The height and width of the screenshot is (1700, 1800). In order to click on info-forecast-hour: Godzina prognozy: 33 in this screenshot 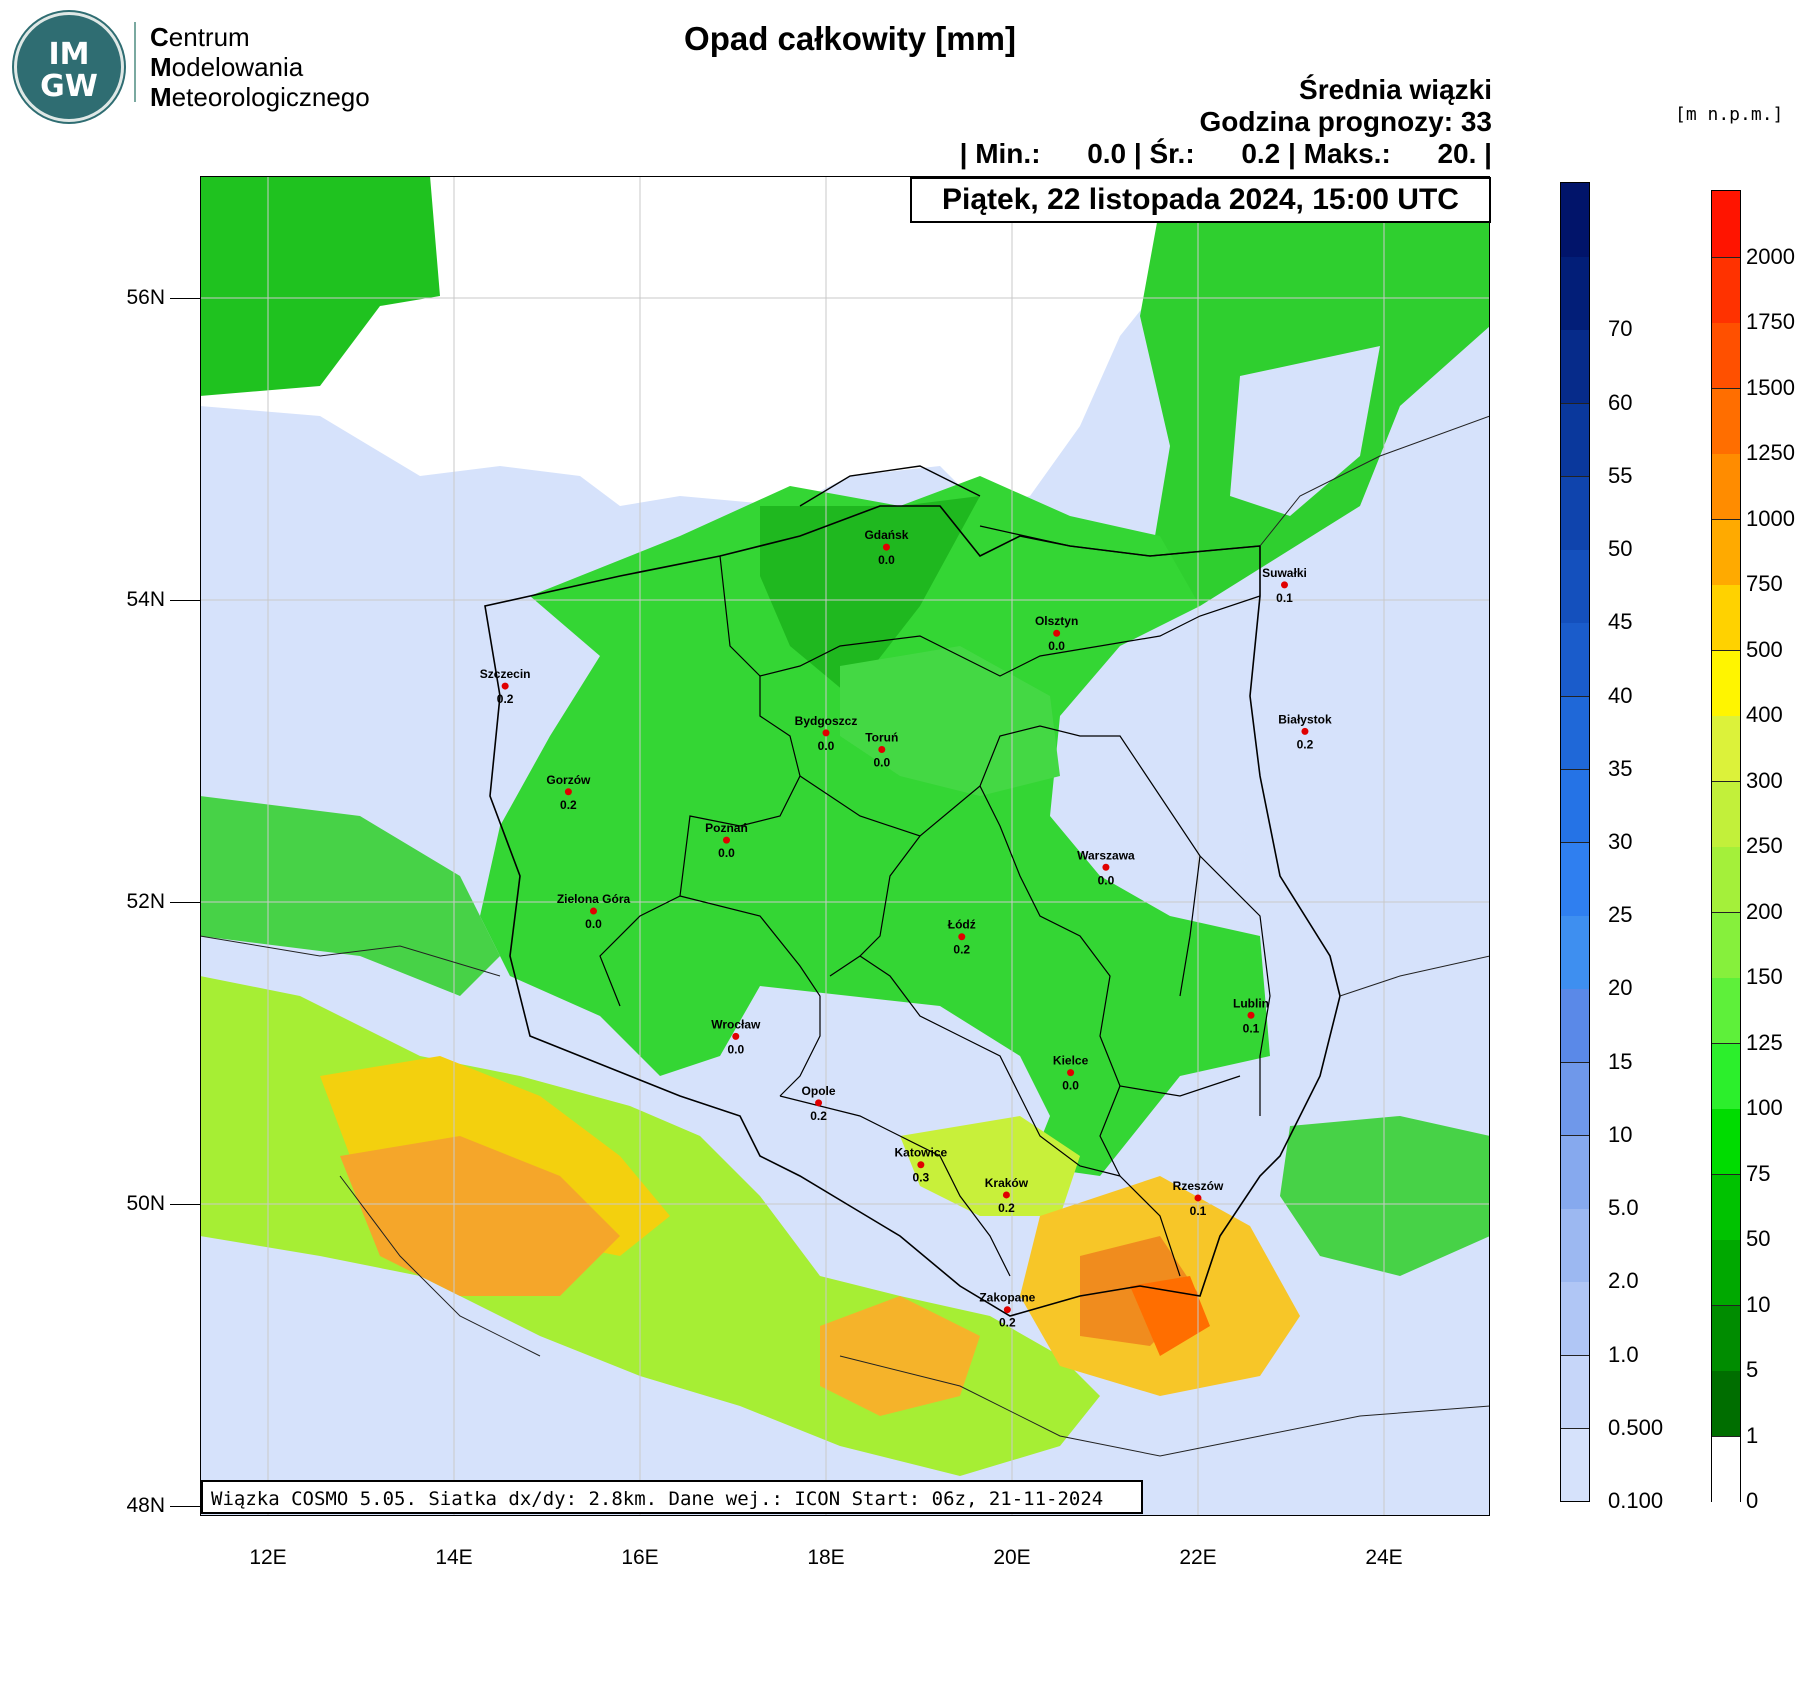, I will do `click(1345, 121)`.